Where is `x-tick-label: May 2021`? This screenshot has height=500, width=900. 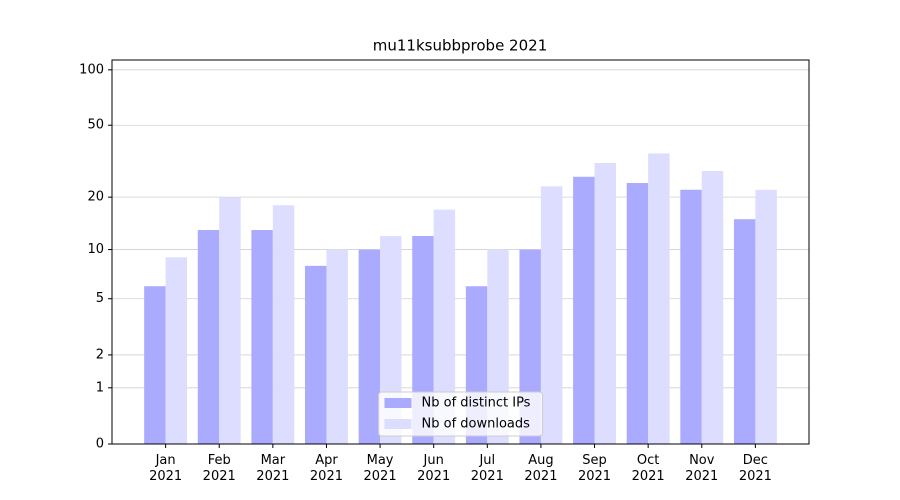 x-tick-label: May 2021 is located at coordinates (380, 468).